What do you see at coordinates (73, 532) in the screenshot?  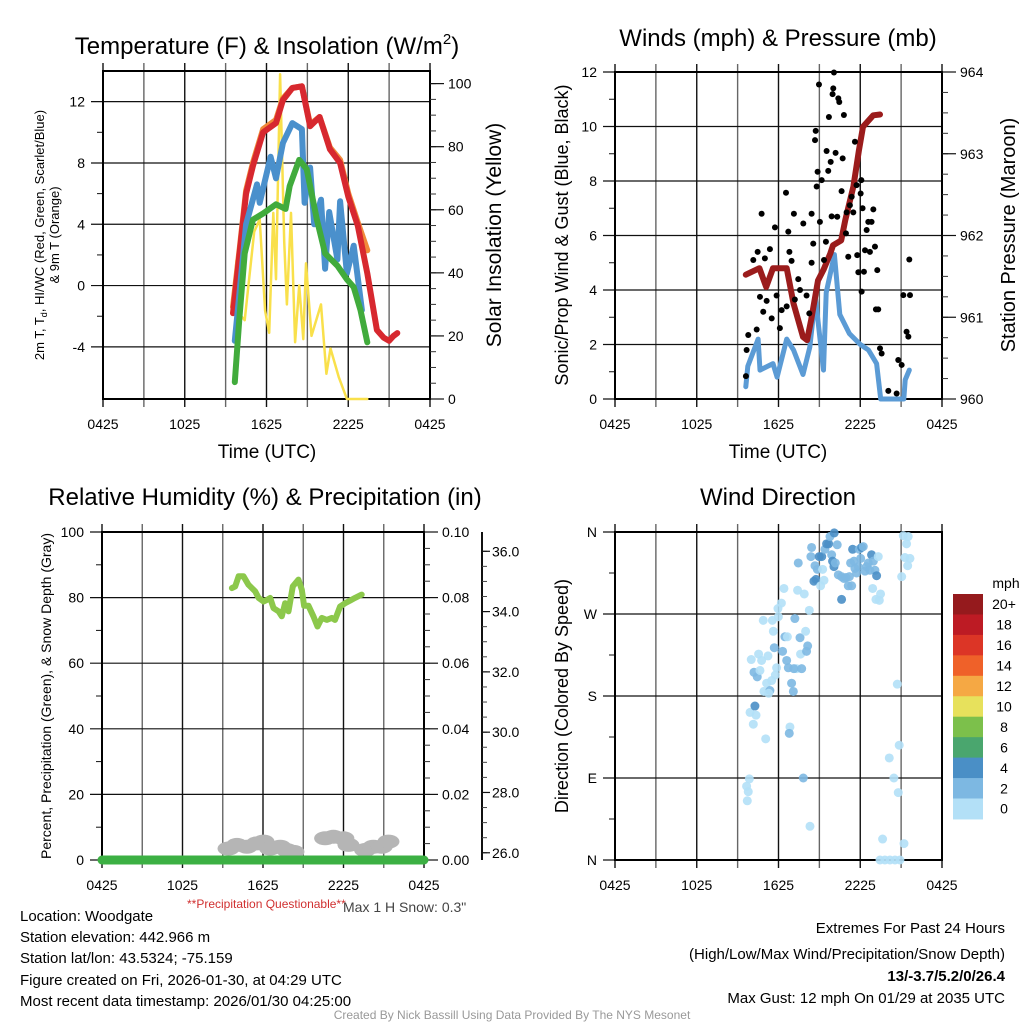 I see `humidity-y-tick-label: 100` at bounding box center [73, 532].